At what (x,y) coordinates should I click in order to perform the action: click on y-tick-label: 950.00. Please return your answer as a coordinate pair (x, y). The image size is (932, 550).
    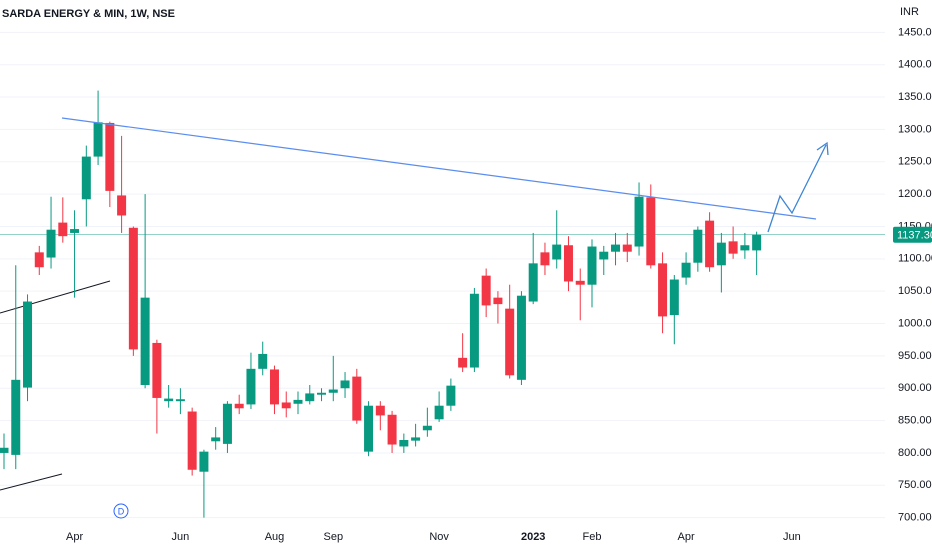
    Looking at the image, I should click on (915, 356).